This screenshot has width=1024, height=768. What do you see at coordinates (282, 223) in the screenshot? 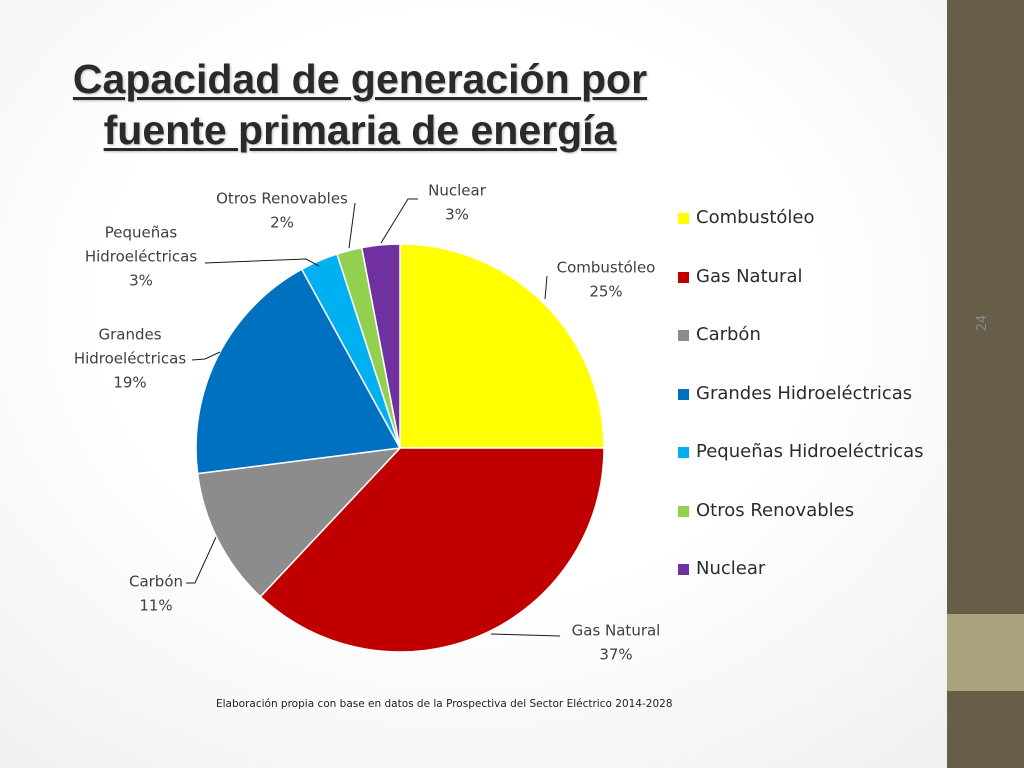
I see `slice-label-text: 2%` at bounding box center [282, 223].